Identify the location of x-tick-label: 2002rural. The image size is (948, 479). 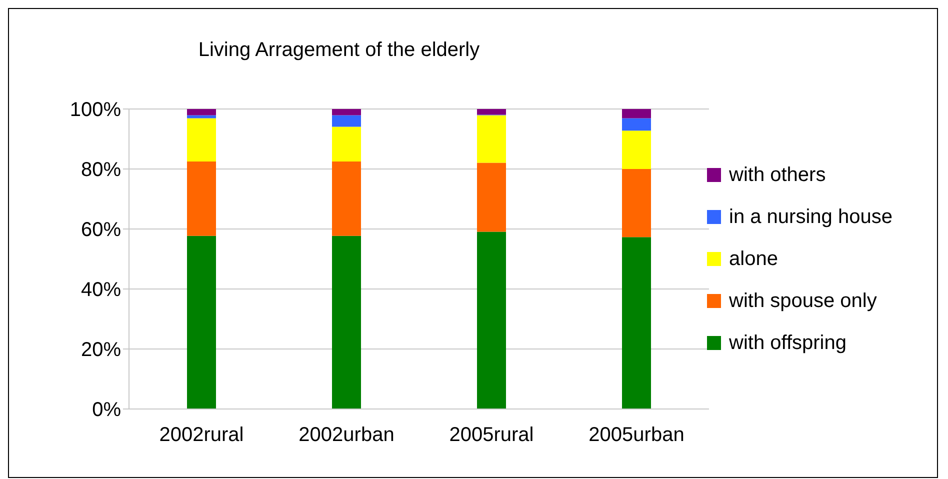
(201, 435).